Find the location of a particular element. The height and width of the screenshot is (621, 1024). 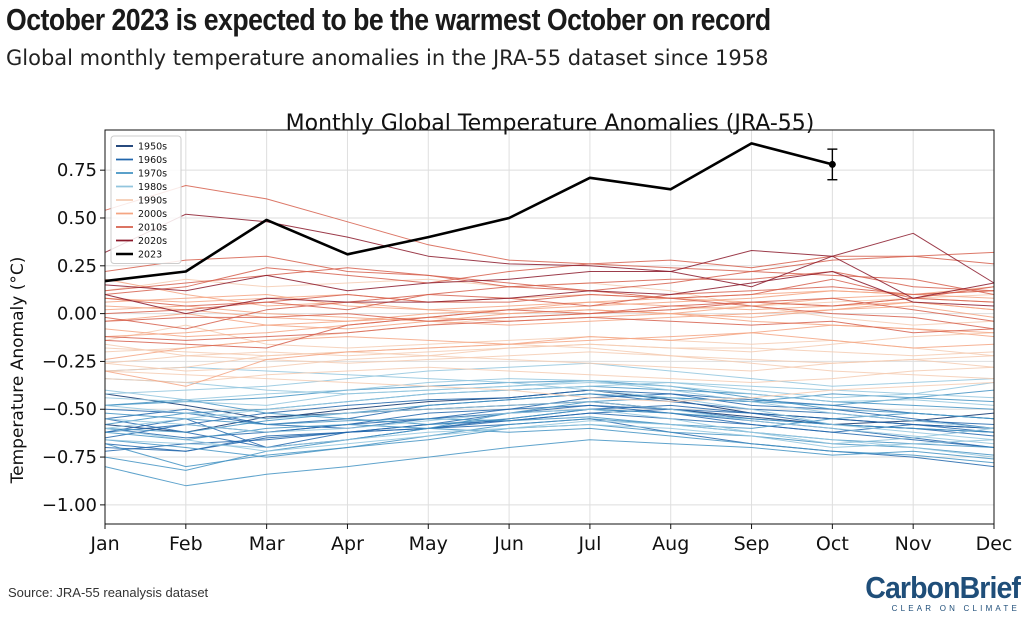

series-line-2011 is located at coordinates (549, 328).